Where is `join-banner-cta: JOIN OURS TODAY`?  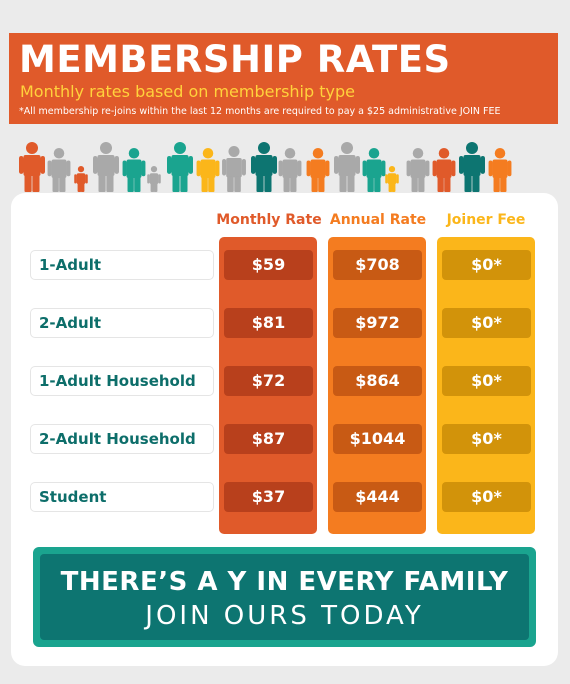 join-banner-cta: JOIN OURS TODAY is located at coordinates (284, 616).